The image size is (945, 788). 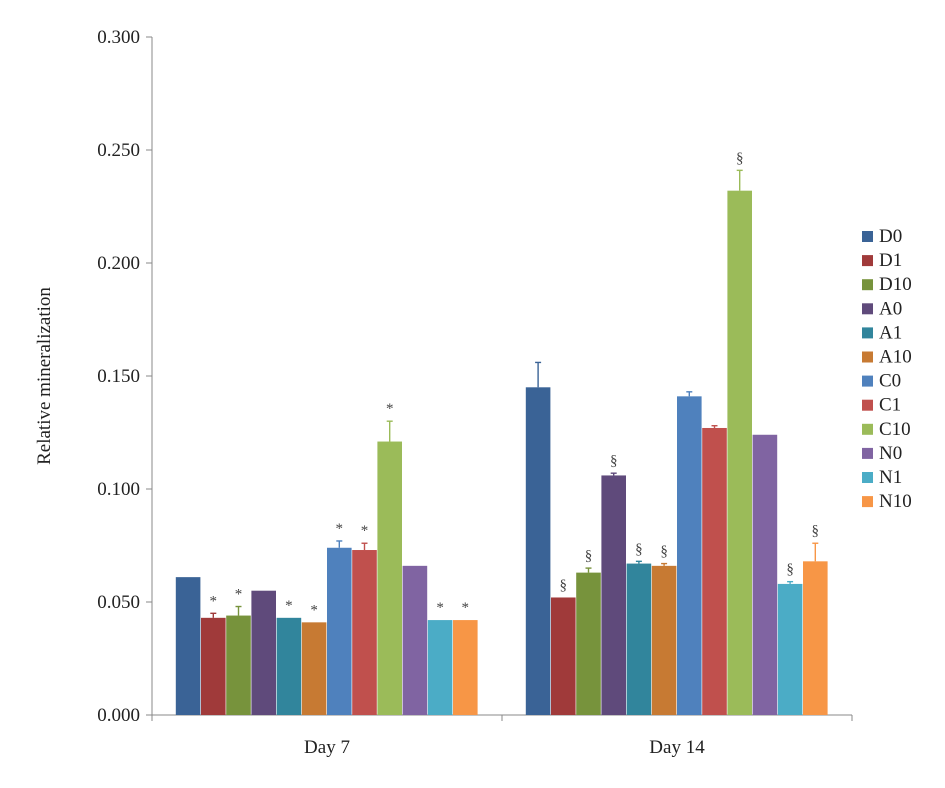 I want to click on y-tick-label: 0.000, so click(x=118, y=715).